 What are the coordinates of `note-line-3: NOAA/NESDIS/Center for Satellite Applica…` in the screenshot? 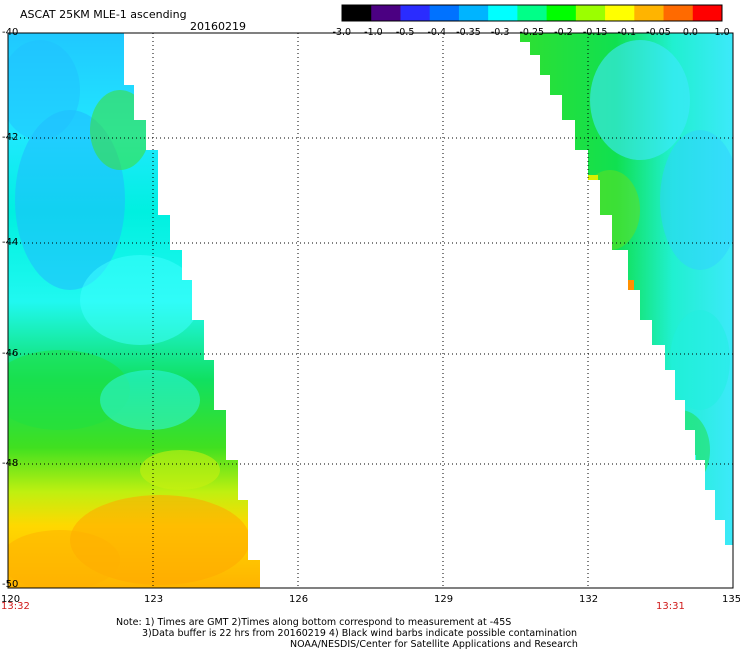 It's located at (434, 644).